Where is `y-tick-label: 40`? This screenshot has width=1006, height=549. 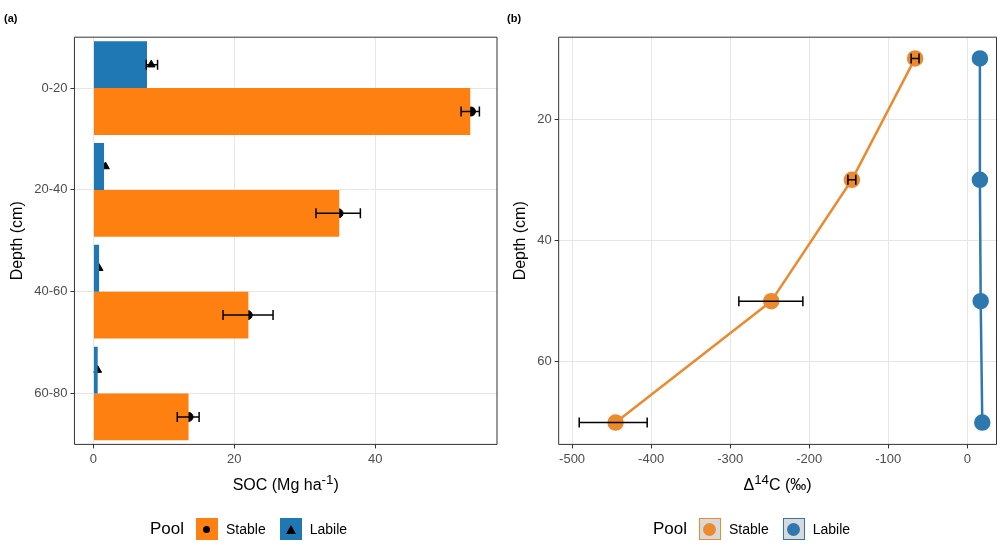
y-tick-label: 40 is located at coordinates (544, 240).